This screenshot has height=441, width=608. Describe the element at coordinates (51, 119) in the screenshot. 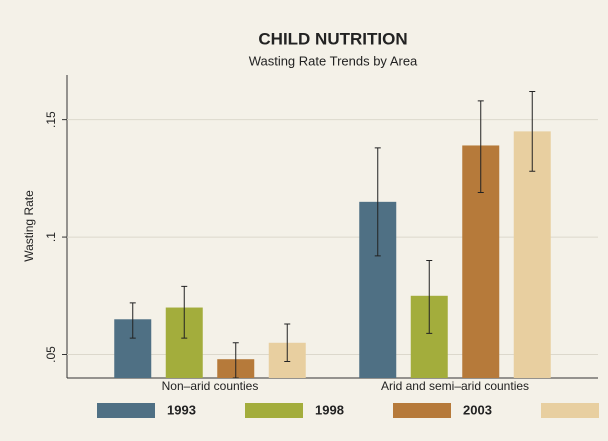

I see `y-tick-label: .15` at that location.